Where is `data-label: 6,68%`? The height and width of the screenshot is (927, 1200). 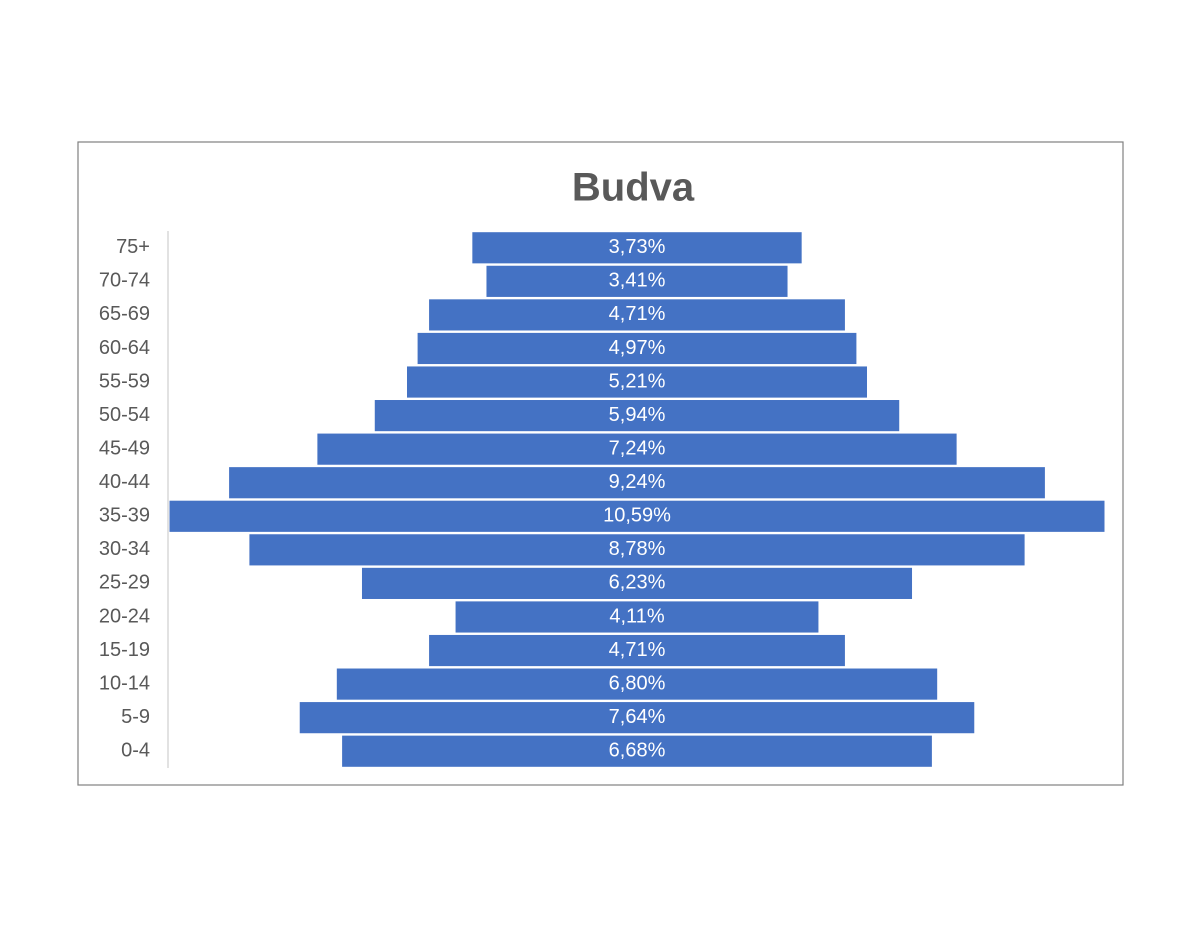 data-label: 6,68% is located at coordinates (637, 751).